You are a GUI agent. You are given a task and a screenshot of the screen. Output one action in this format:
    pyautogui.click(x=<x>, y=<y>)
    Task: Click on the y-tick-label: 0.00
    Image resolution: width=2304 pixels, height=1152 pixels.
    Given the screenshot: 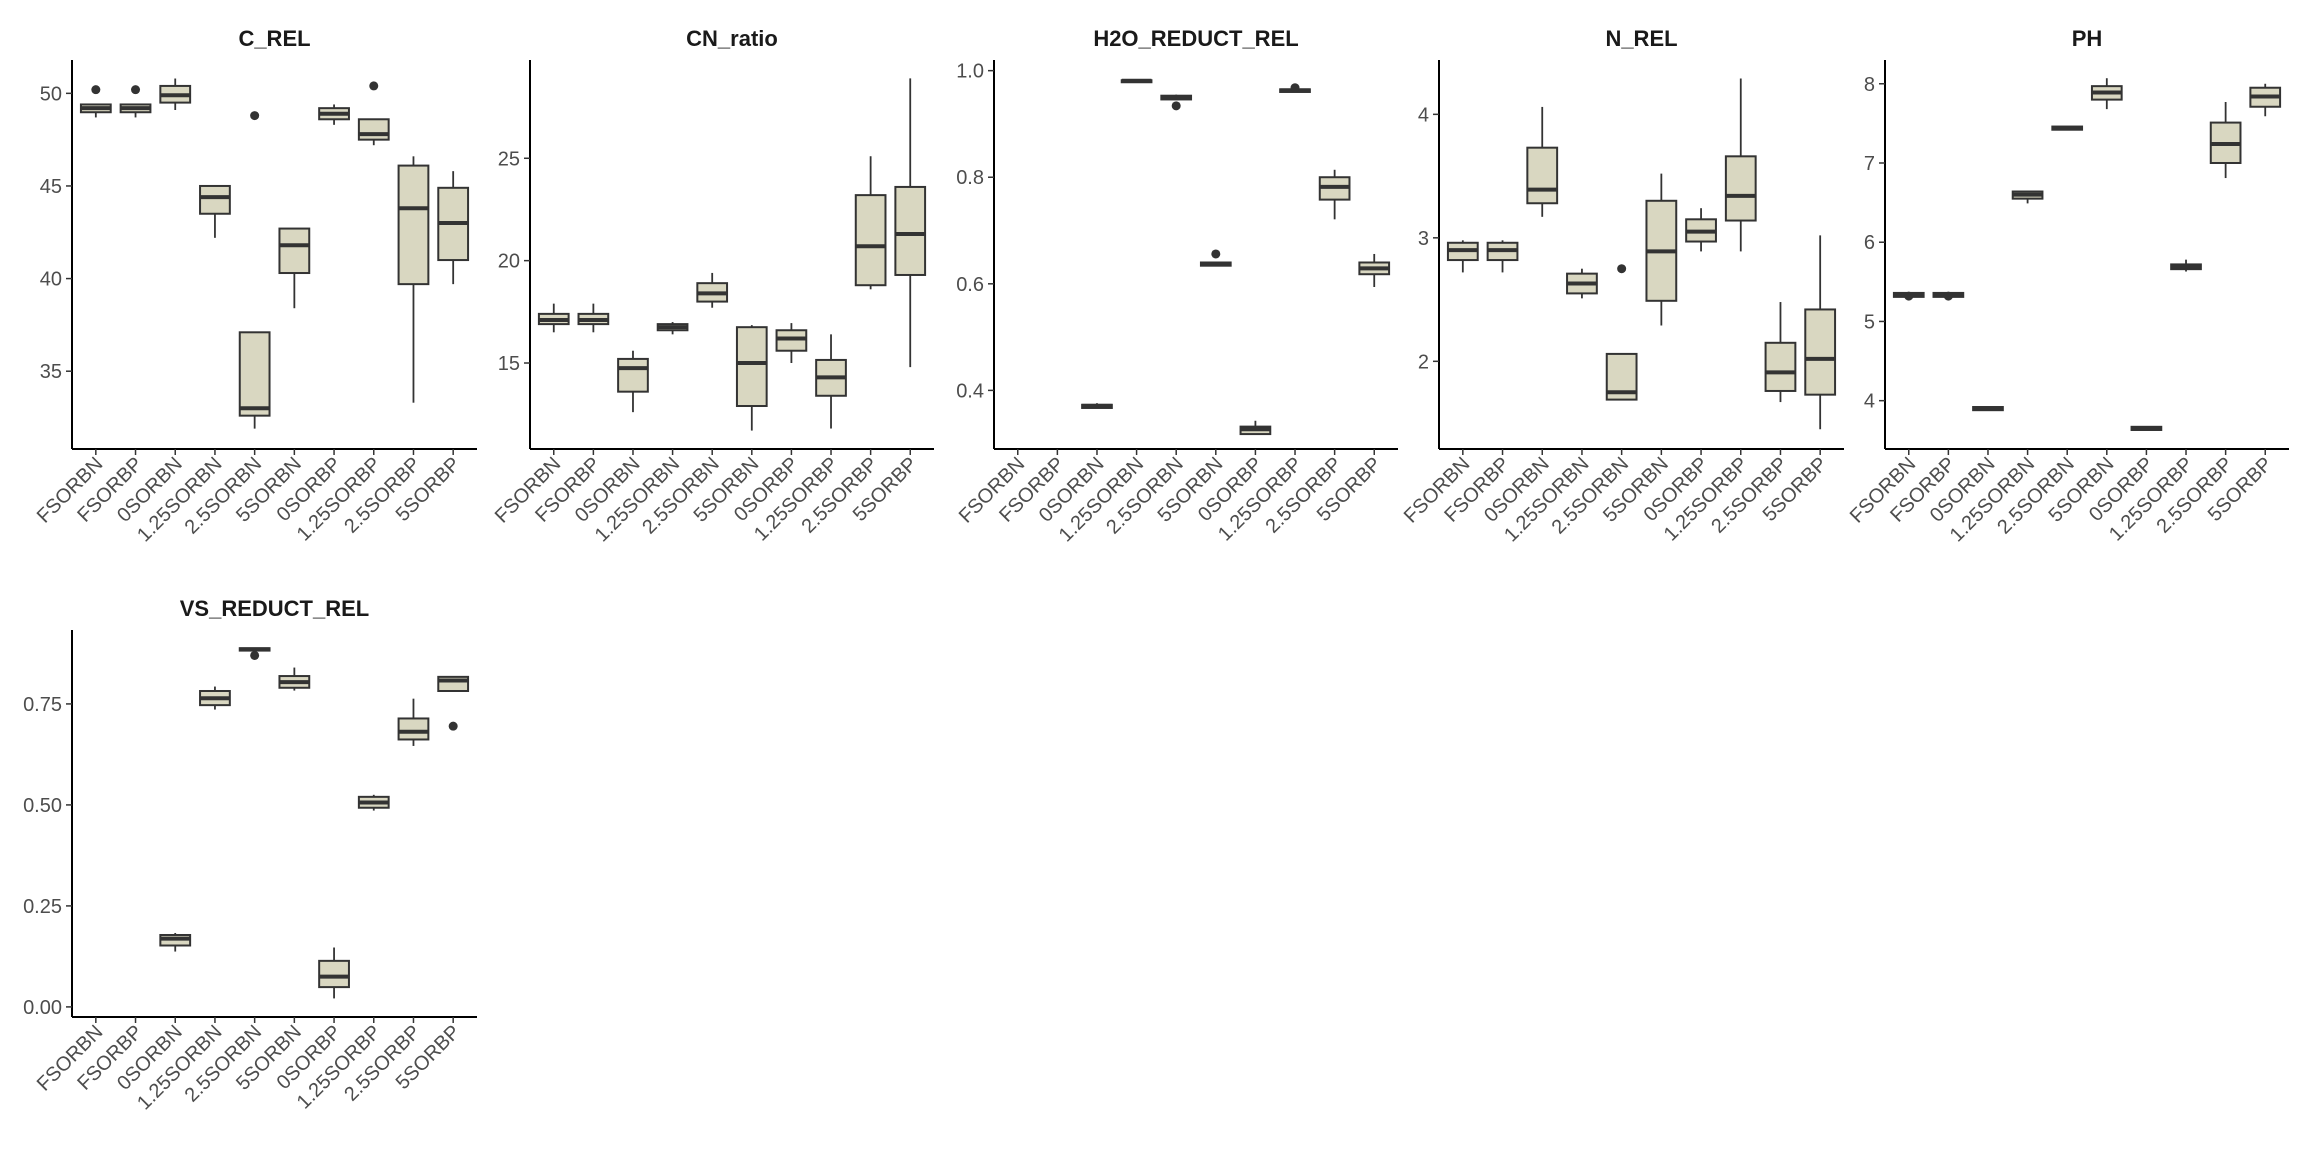 What is the action you would take?
    pyautogui.click(x=42, y=1008)
    